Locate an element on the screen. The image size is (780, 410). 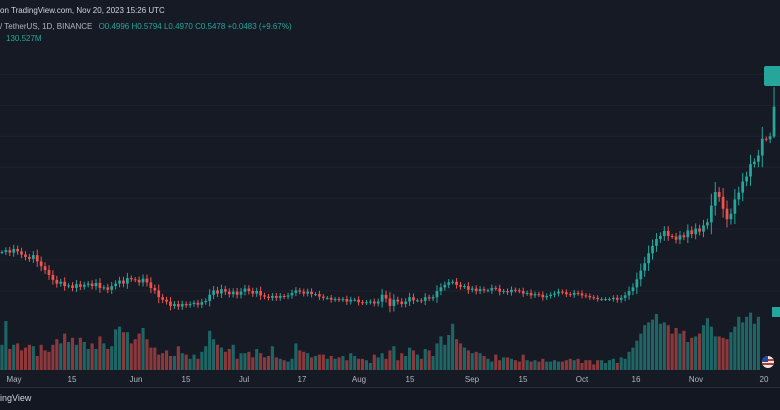
x-axis-label: Aug is located at coordinates (359, 379).